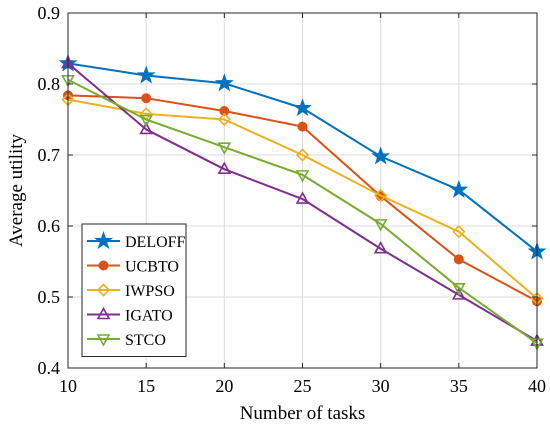 The height and width of the screenshot is (431, 550). What do you see at coordinates (537, 386) in the screenshot?
I see `x-tick-label: 40` at bounding box center [537, 386].